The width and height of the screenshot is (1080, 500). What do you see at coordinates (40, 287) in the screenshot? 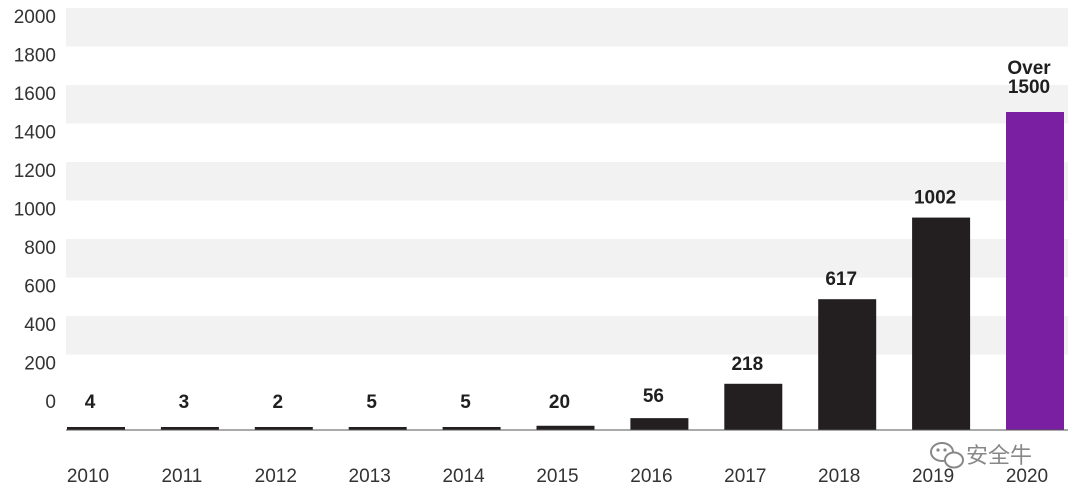
I see `y-tick-label: 600` at bounding box center [40, 287].